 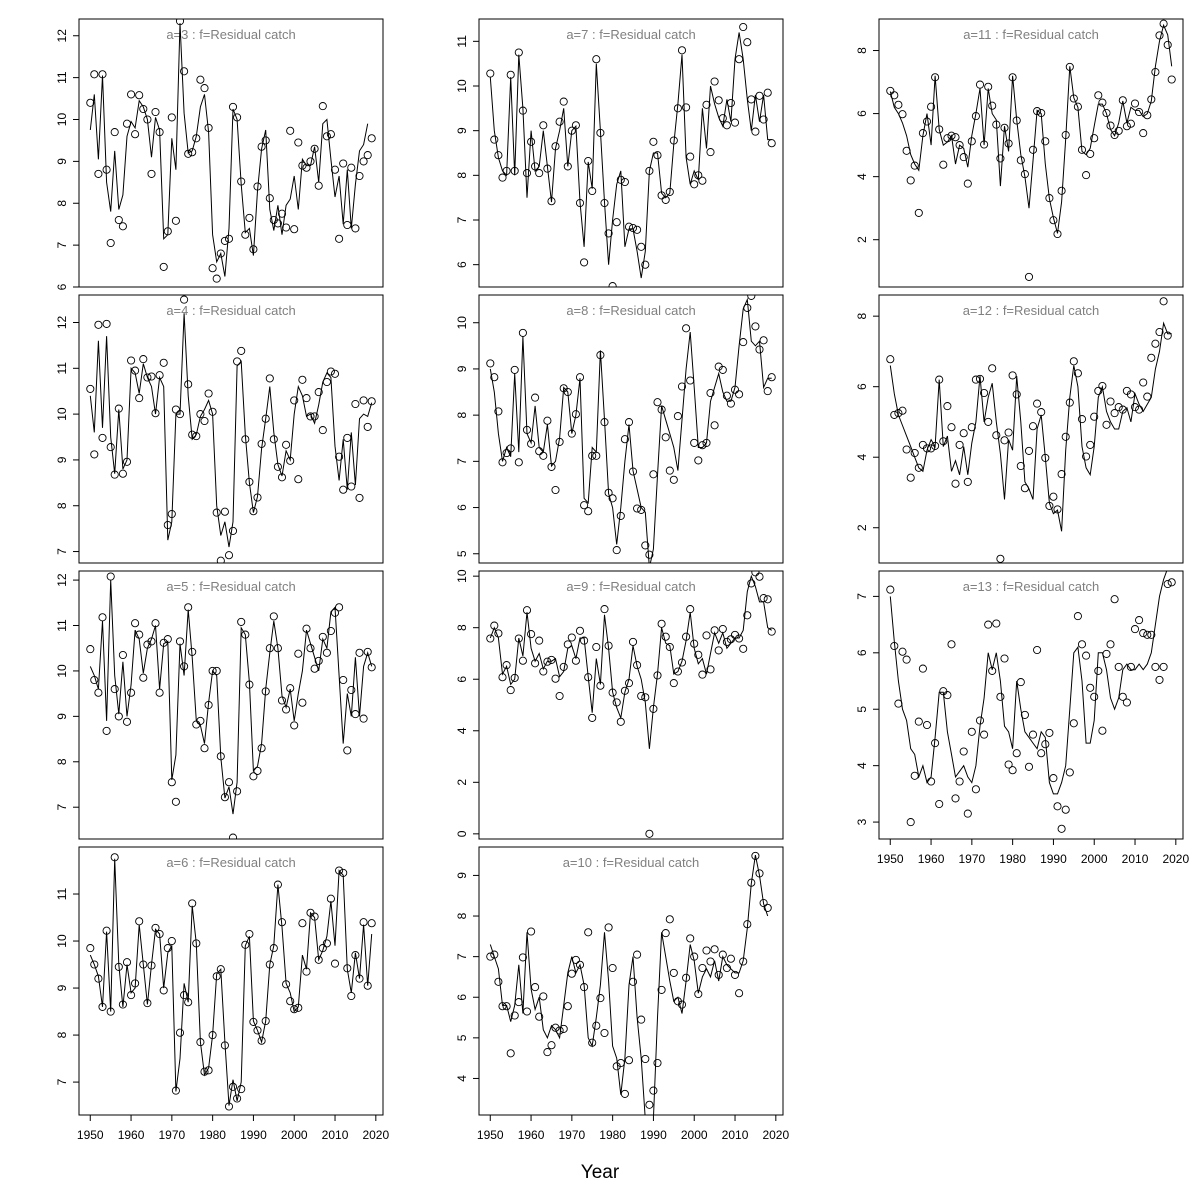 I want to click on panel-title: a=5 : f=Residual catch, so click(x=230, y=586).